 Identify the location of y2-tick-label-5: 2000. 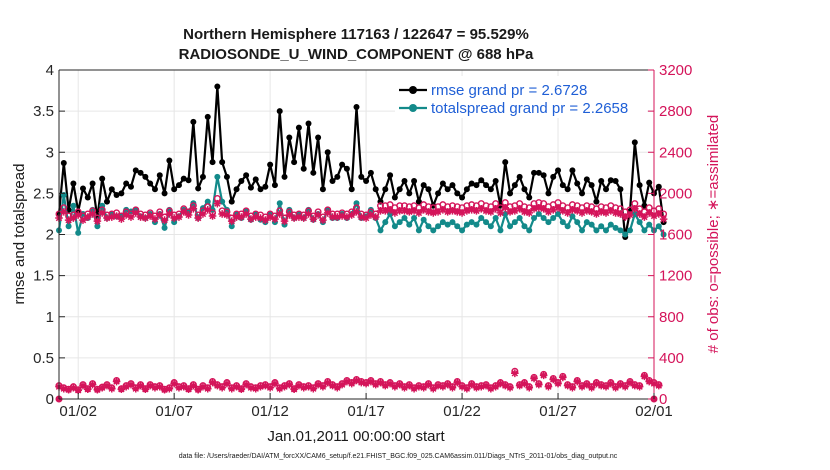
(675, 193).